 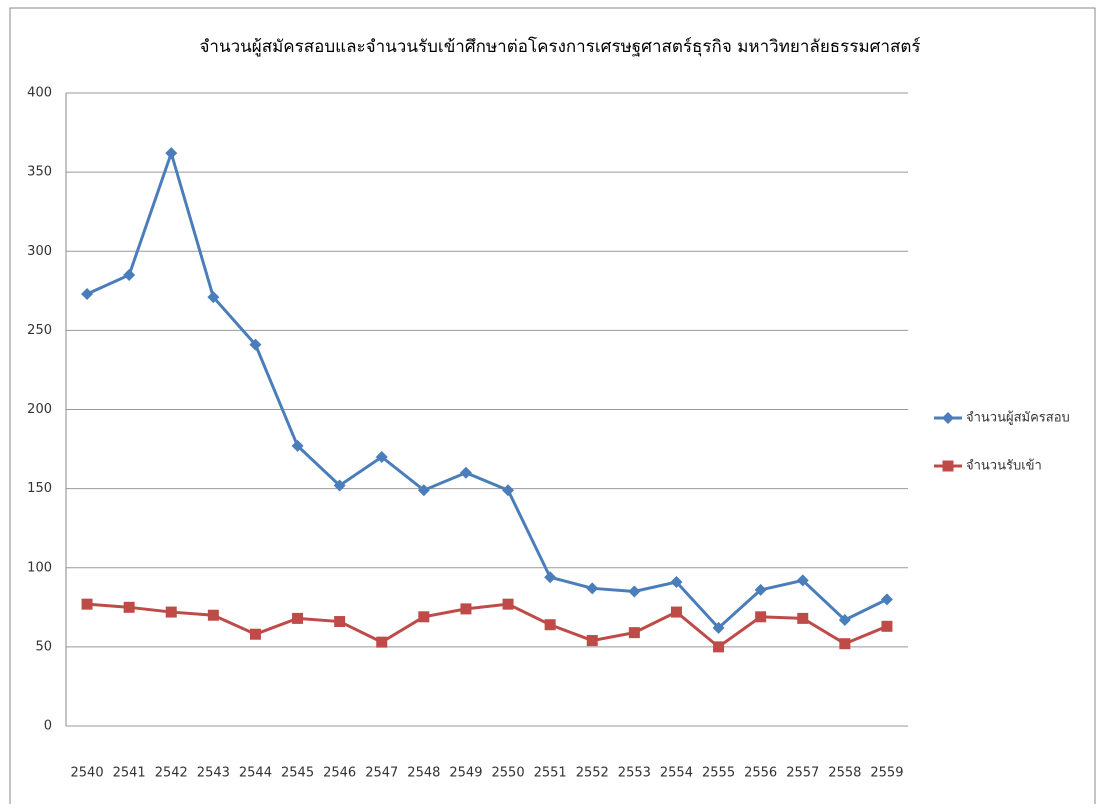 What do you see at coordinates (87, 773) in the screenshot?
I see `x-tick-label: 2540` at bounding box center [87, 773].